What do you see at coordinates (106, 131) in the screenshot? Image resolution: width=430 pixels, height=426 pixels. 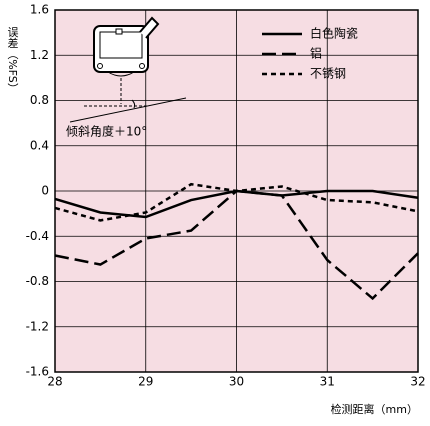 I see `annotation: 倾斜角度＋10°` at bounding box center [106, 131].